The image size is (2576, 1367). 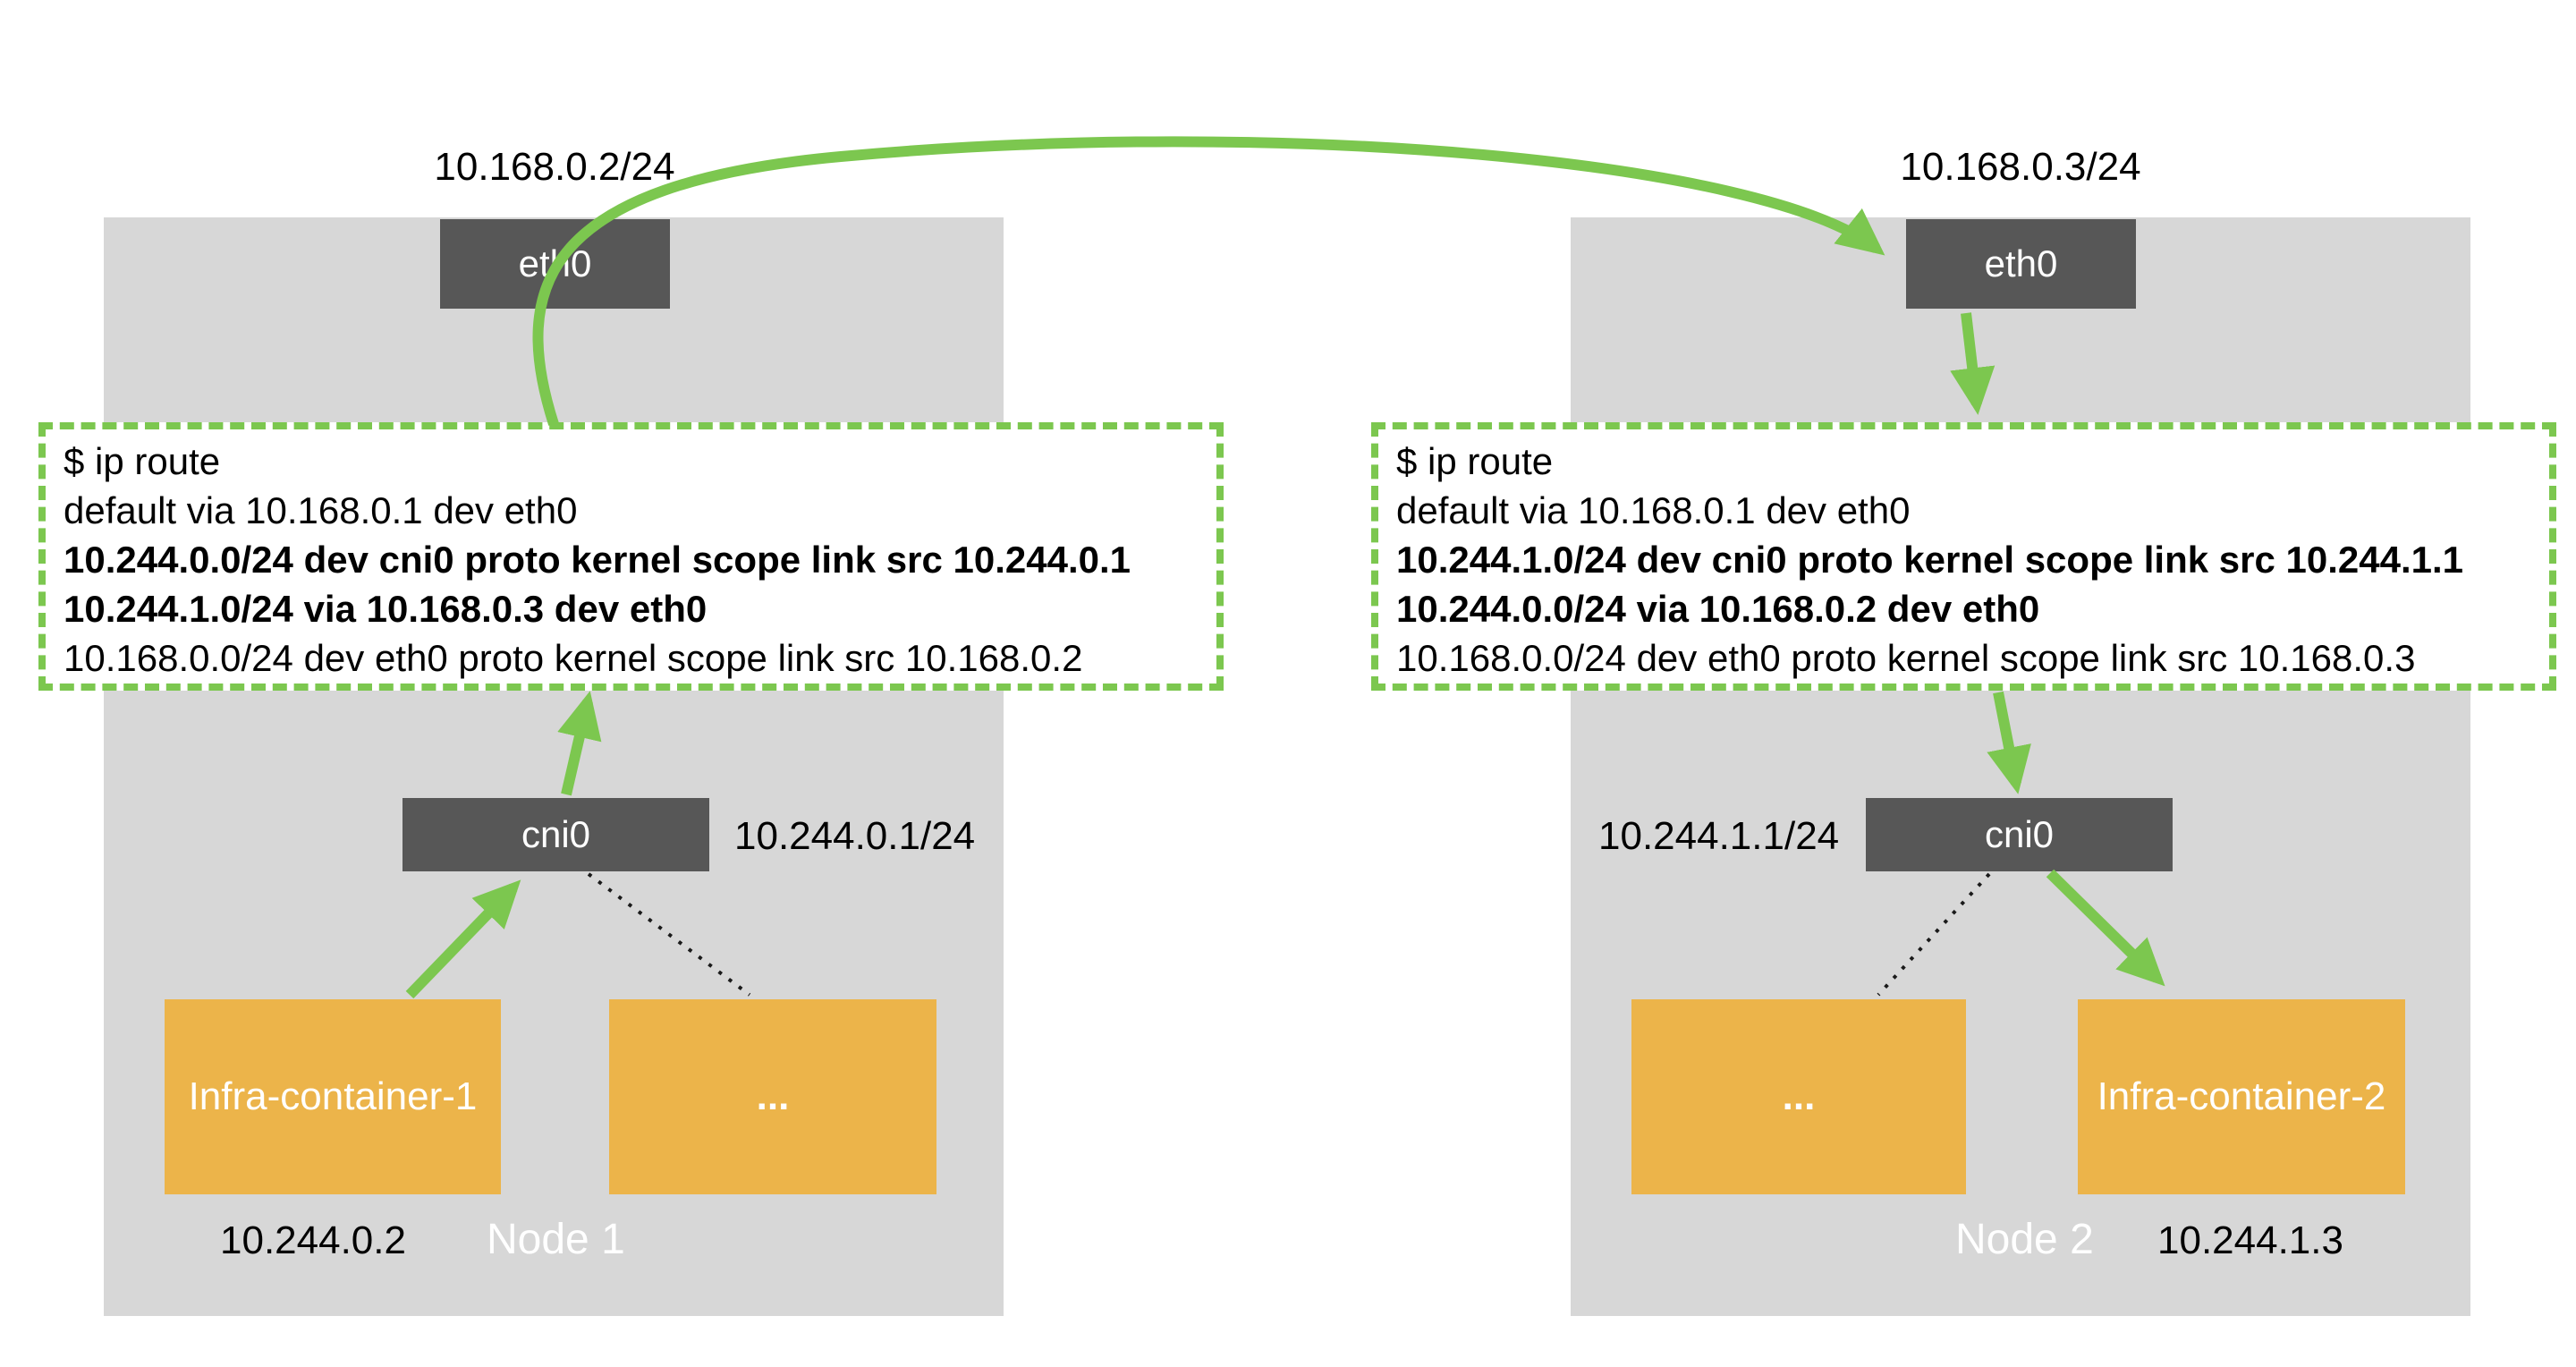 I want to click on infra-container-2-box: Infra-container-2, so click(x=2241, y=1096).